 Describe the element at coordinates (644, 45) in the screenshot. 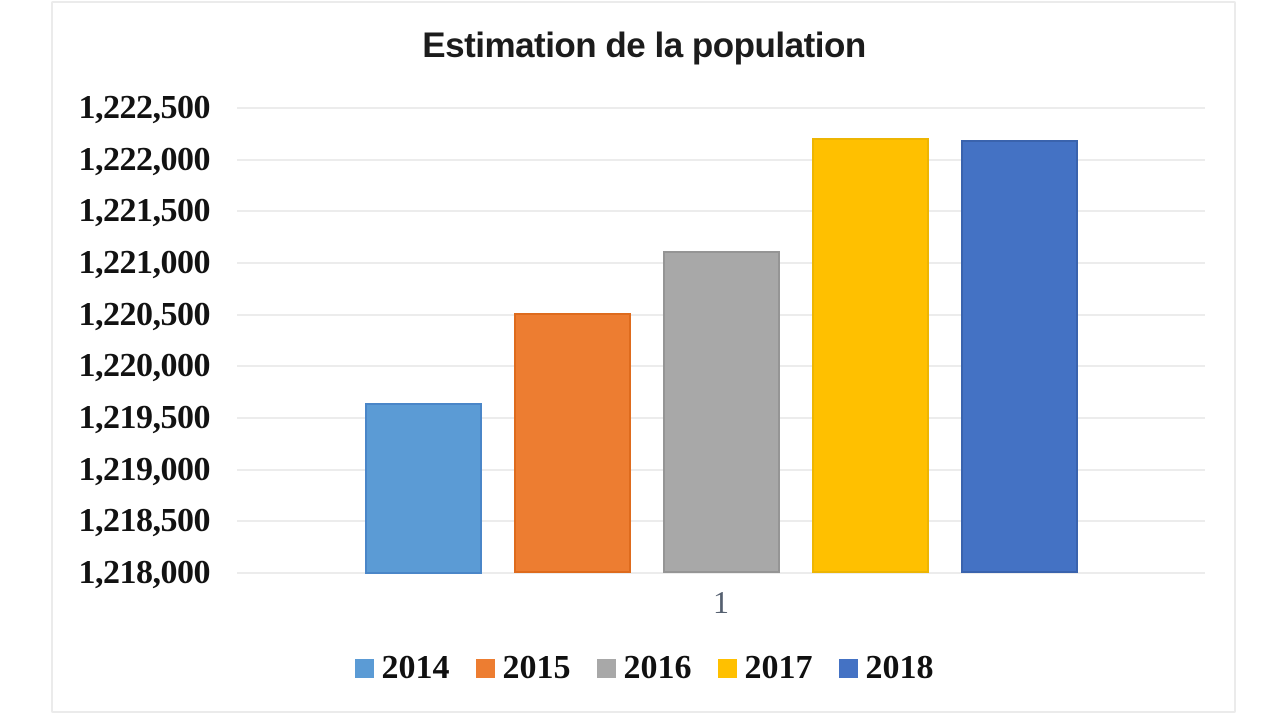

I see `chart-title: Estimation de la population` at that location.